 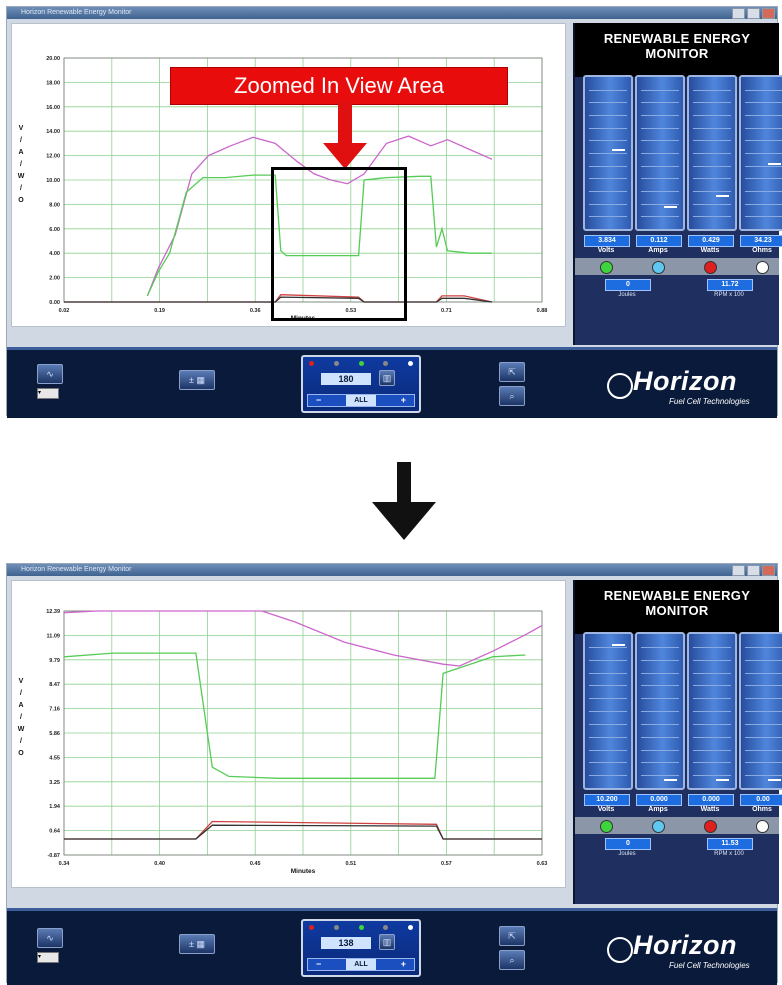 I want to click on x-tick-label: 0.34, so click(x=65, y=864).